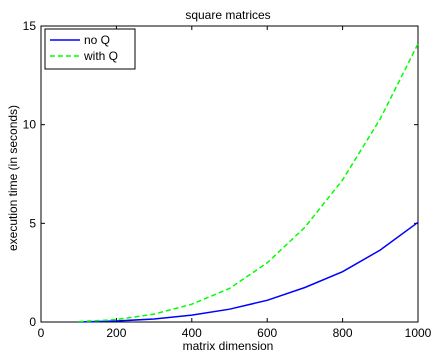  What do you see at coordinates (32, 223) in the screenshot?
I see `y-tick-label: 5` at bounding box center [32, 223].